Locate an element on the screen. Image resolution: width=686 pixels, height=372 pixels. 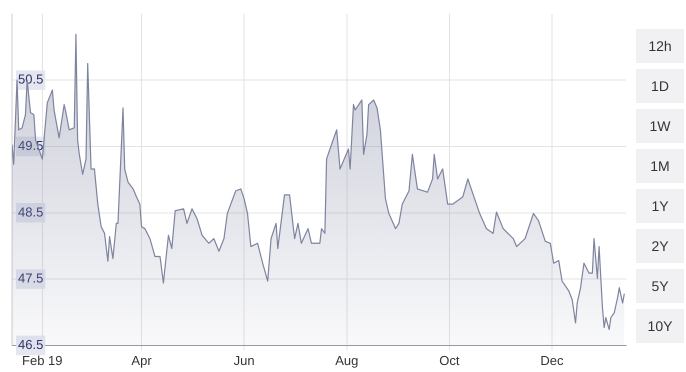
x-tick-label: Oct is located at coordinates (449, 360).